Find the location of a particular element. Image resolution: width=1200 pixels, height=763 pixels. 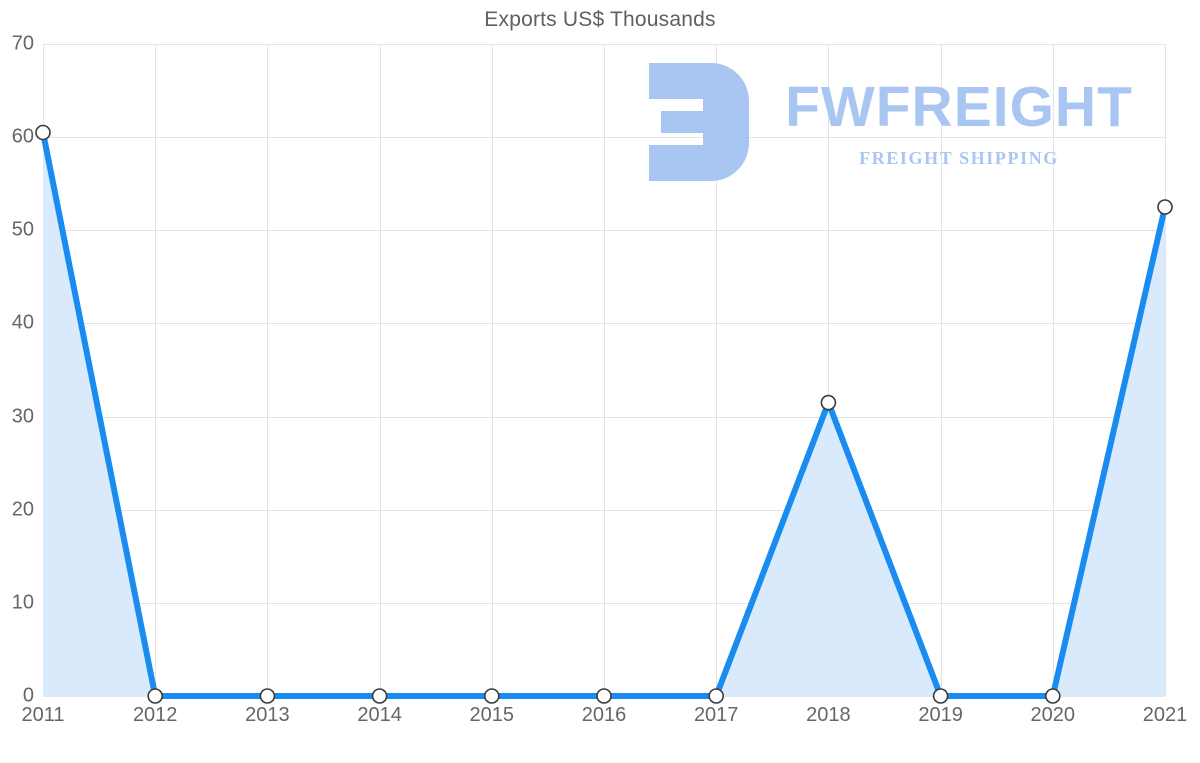

x-tick-label: 2016 is located at coordinates (604, 715).